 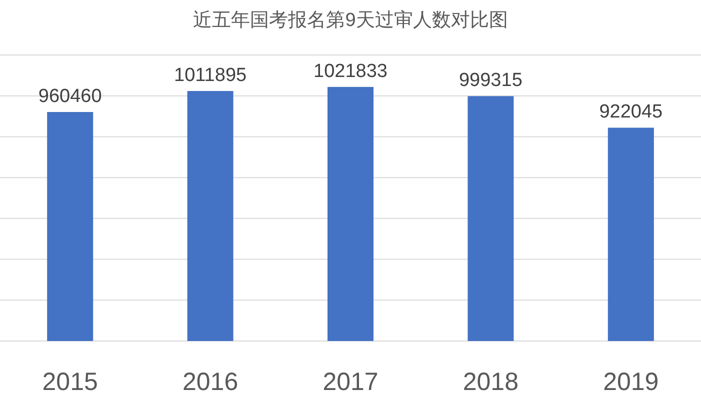 What do you see at coordinates (350, 20) in the screenshot?
I see `title: 近五年国考报名第9天过审人数对比图` at bounding box center [350, 20].